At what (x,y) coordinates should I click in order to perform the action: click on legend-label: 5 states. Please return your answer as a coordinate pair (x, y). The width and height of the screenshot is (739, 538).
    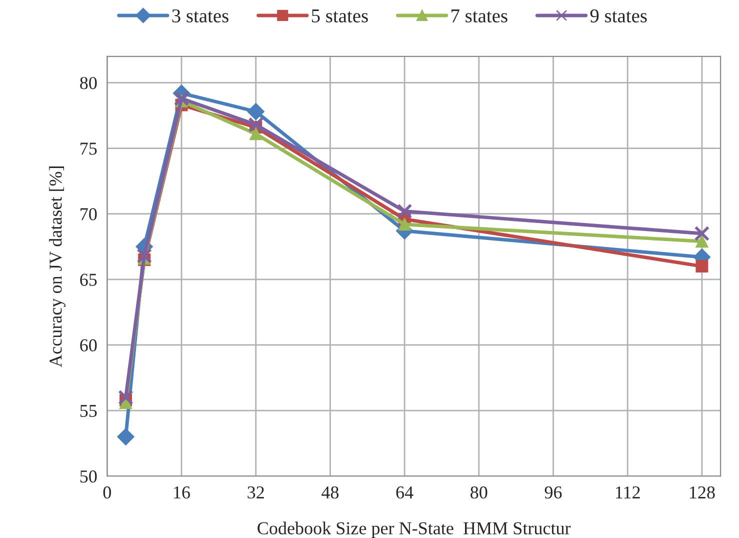
    Looking at the image, I should click on (340, 16).